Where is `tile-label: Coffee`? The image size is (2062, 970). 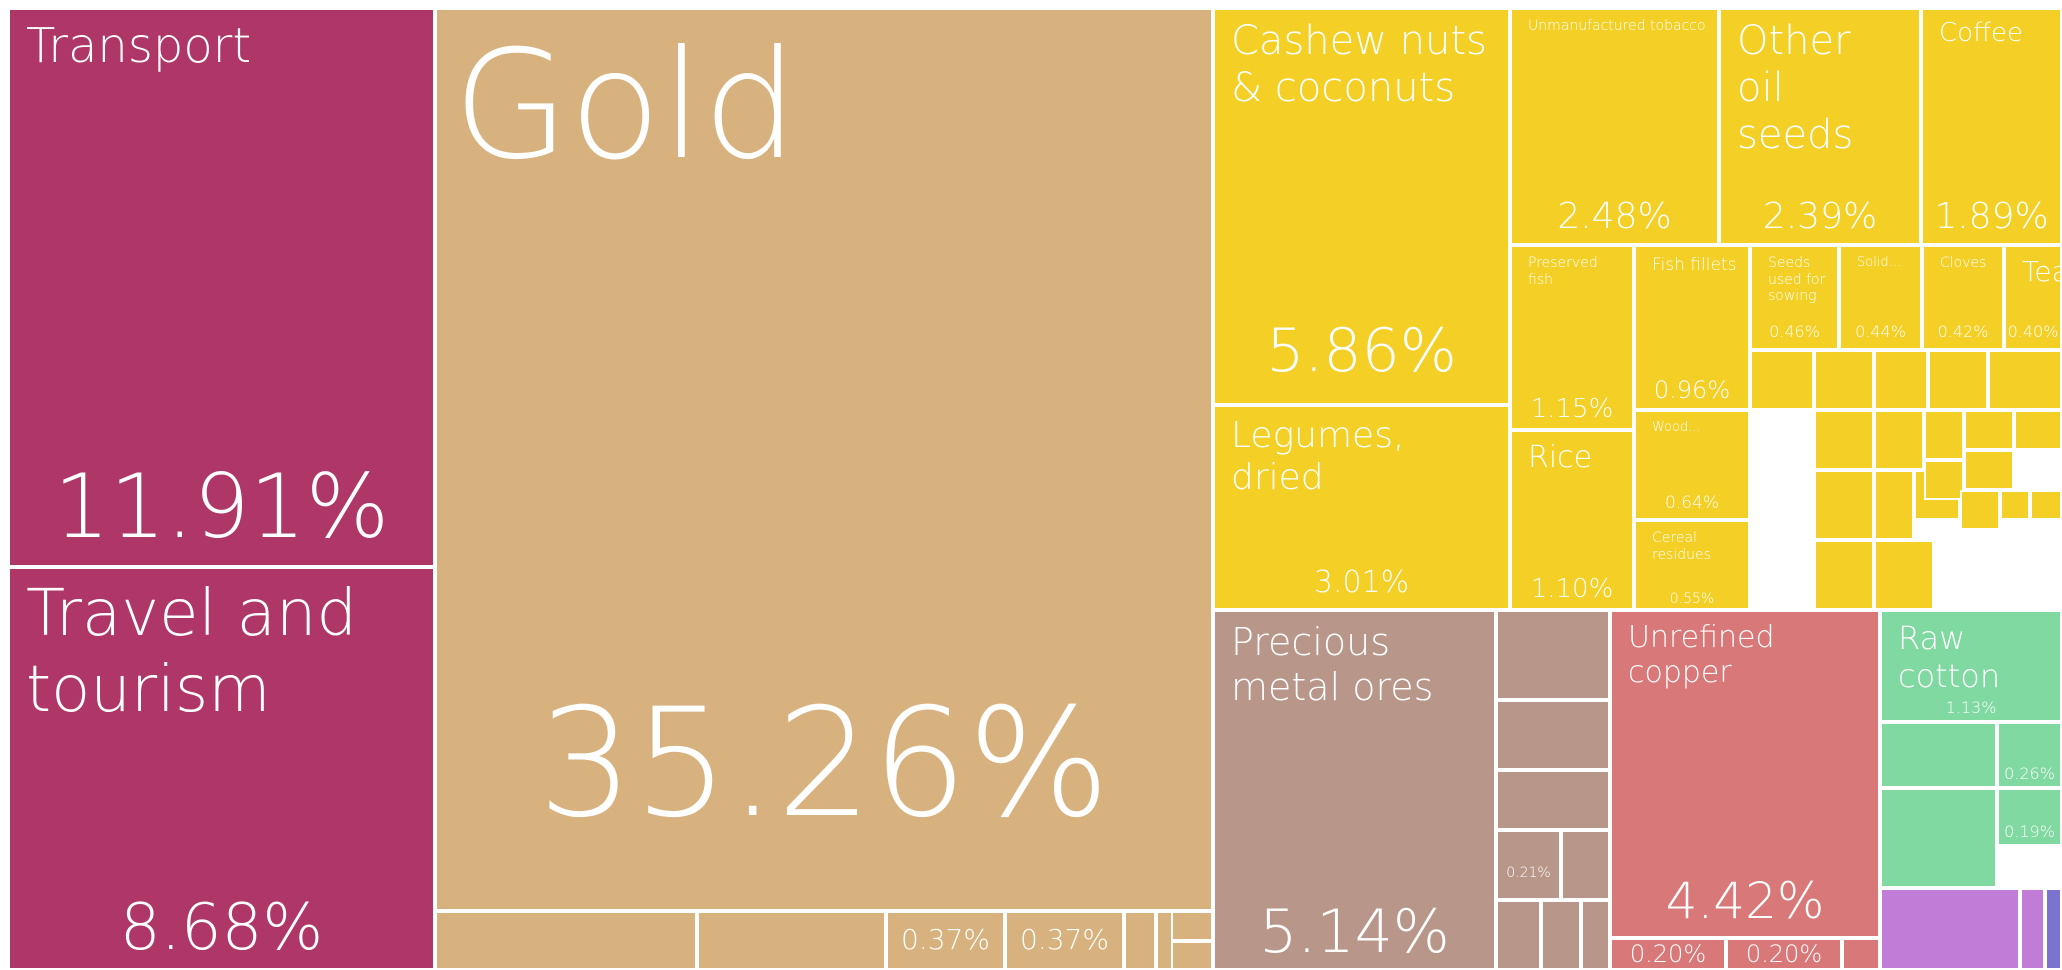 tile-label: Coffee is located at coordinates (1981, 33).